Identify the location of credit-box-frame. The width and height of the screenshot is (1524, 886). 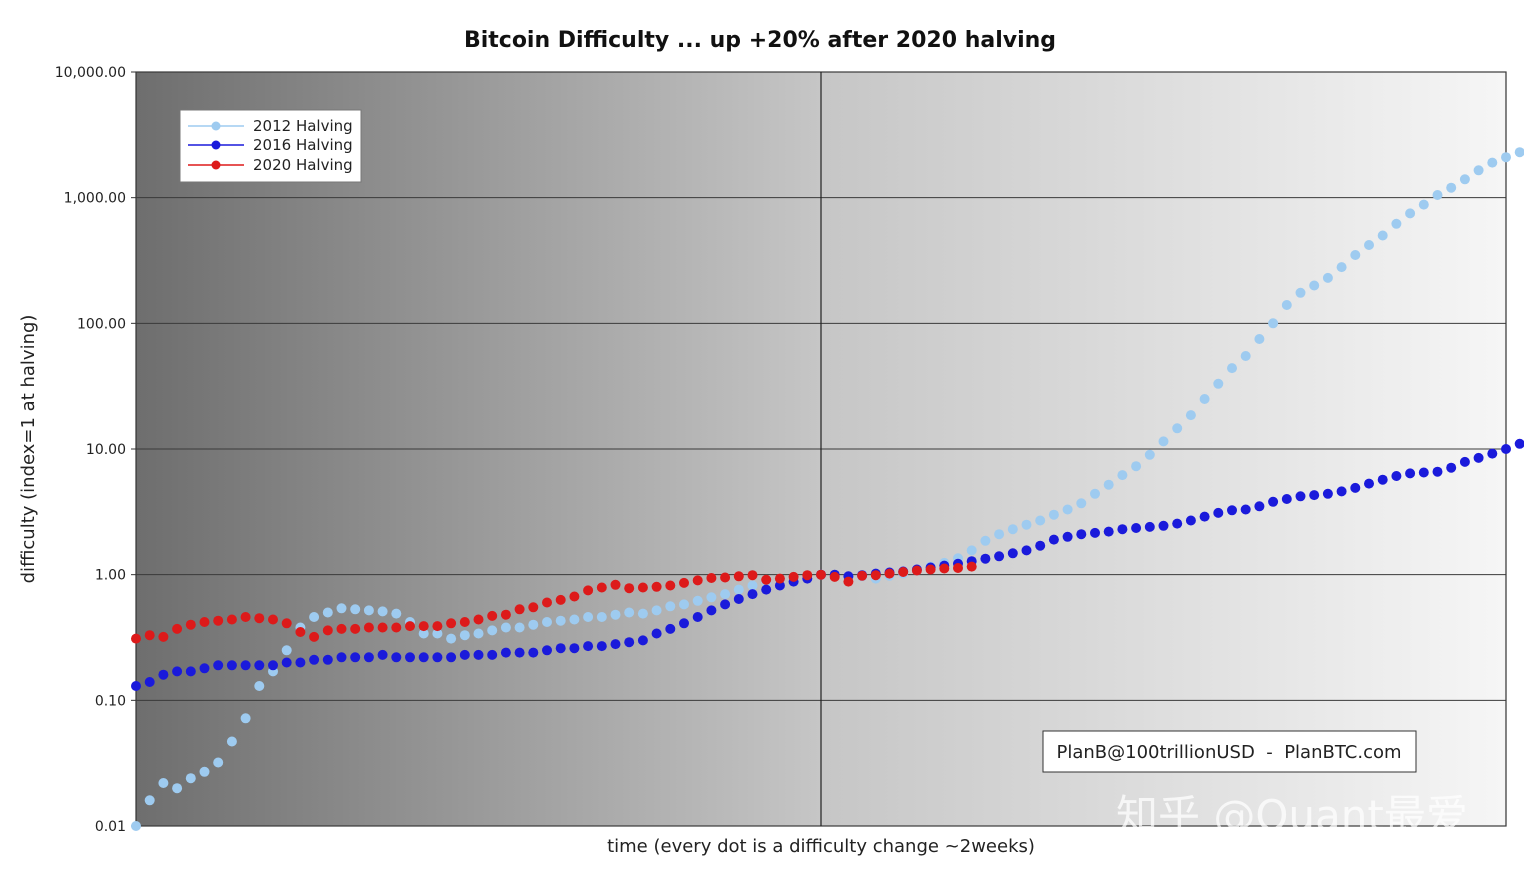
(1229, 751).